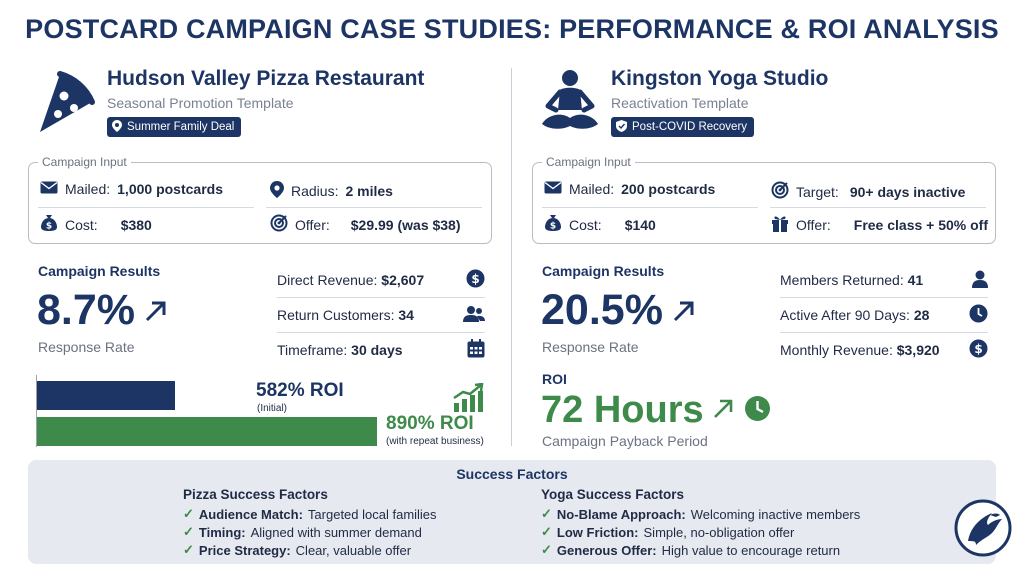 Image resolution: width=1024 pixels, height=576 pixels. Describe the element at coordinates (297, 550) in the screenshot. I see `list-item: ✓ Price Strategy: Clear, valuable offer` at that location.